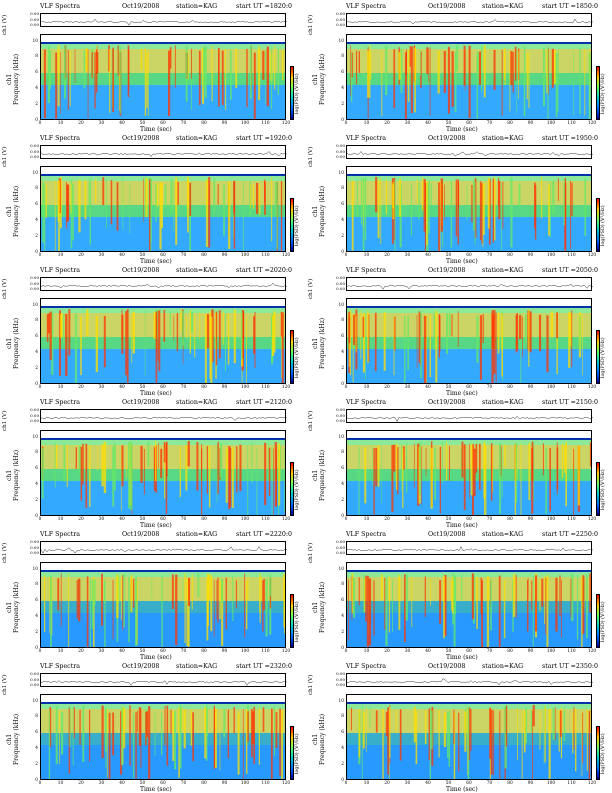  I want to click on x-tick-label: 0, so click(346, 783).